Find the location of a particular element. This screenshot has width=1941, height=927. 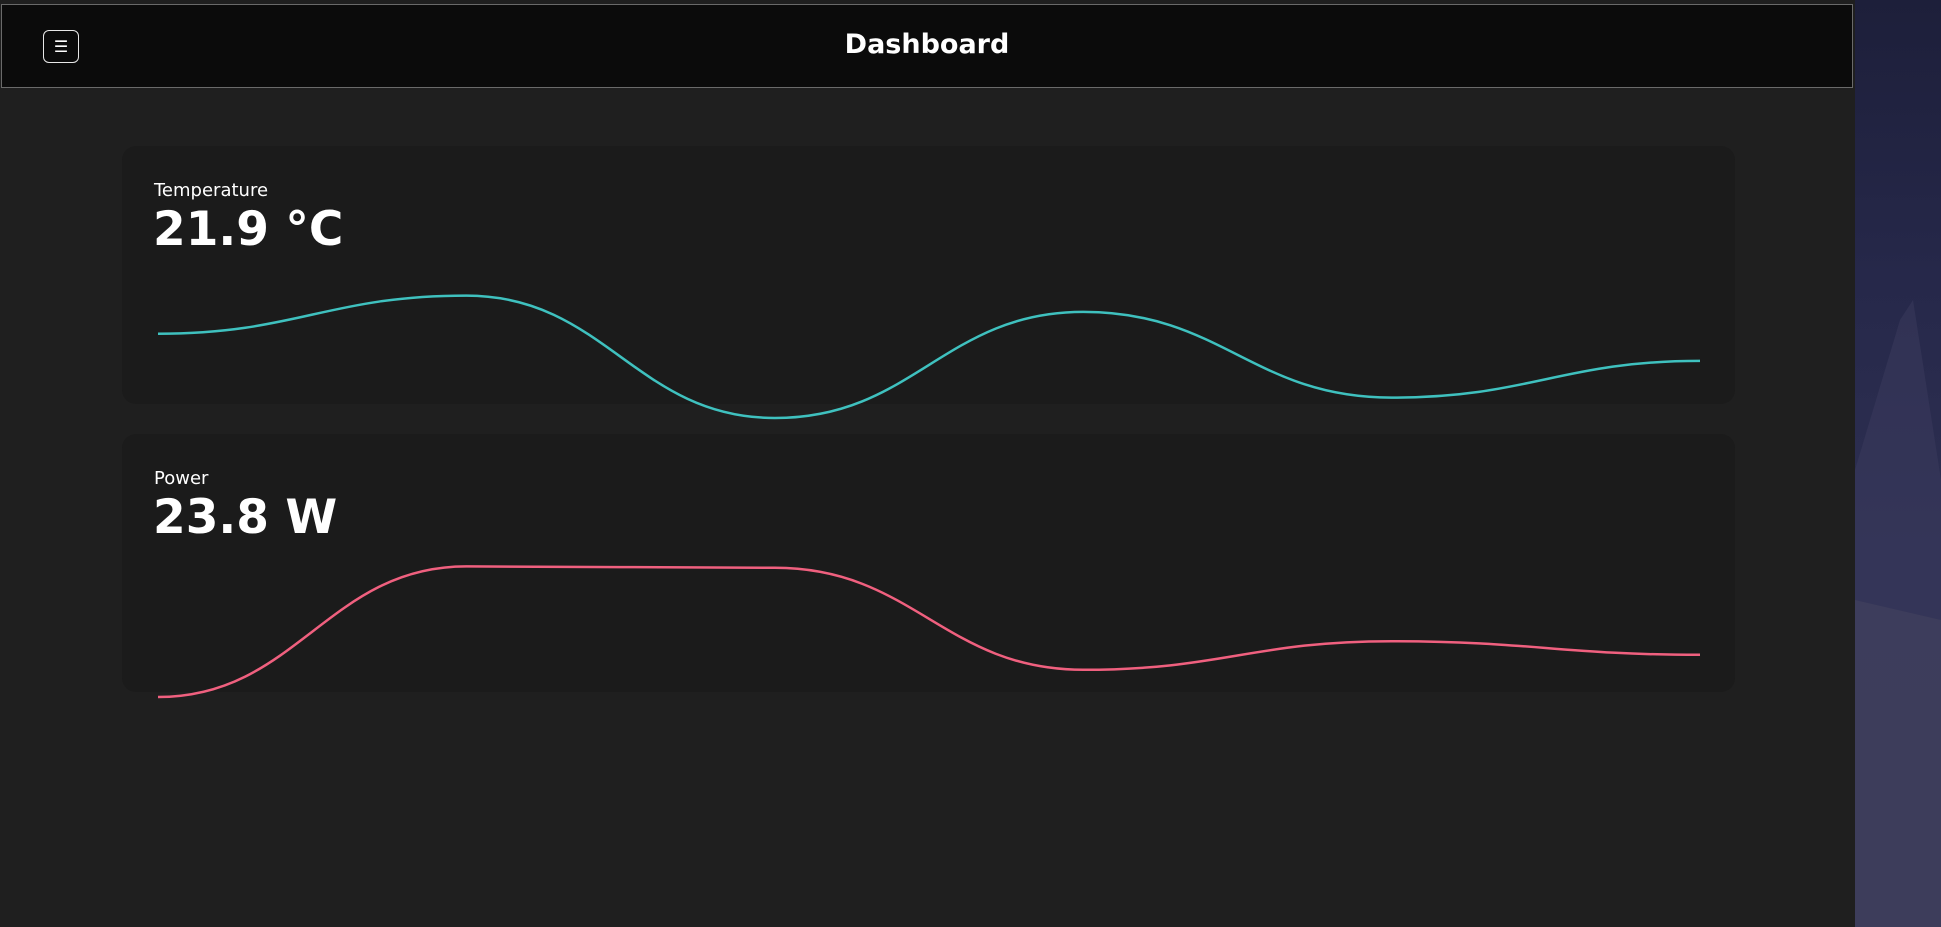

power-value: 23.8 W is located at coordinates (245, 517).